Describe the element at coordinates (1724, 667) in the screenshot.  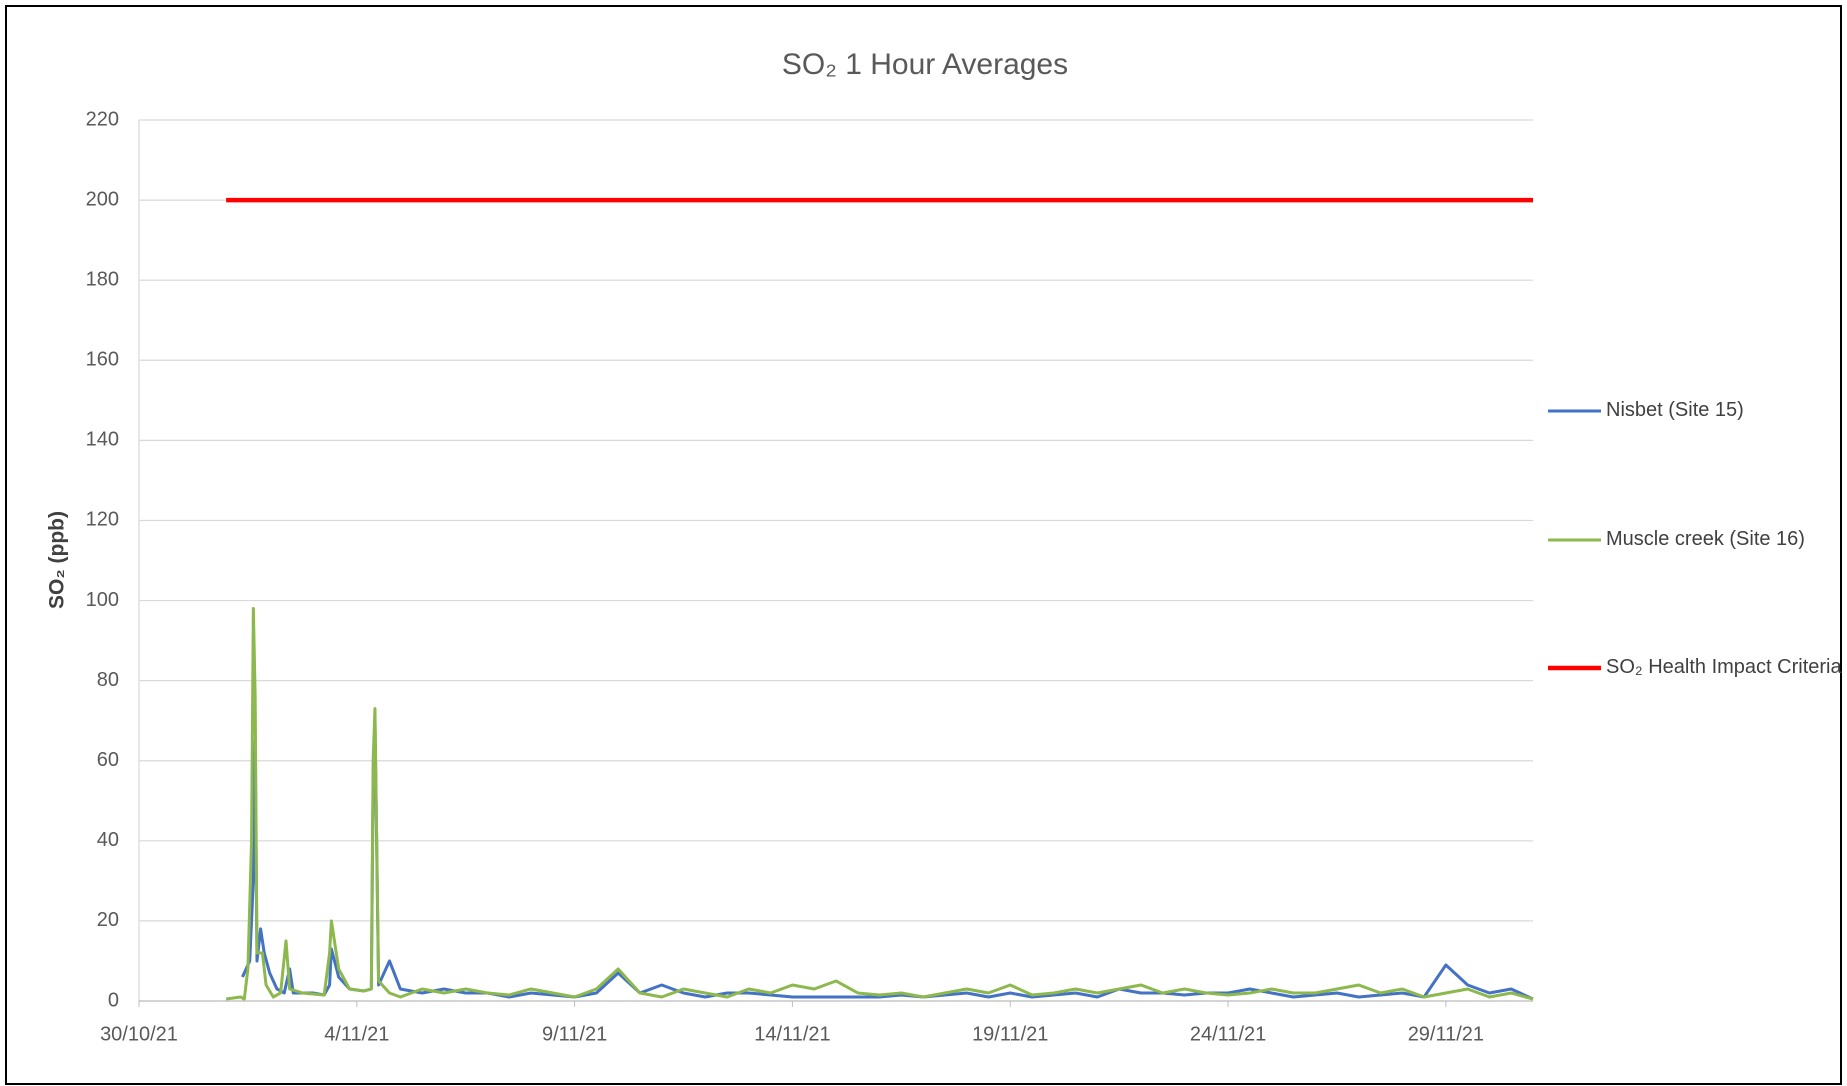
I see `legend-label: SO₂ Health Impact Criteria` at that location.